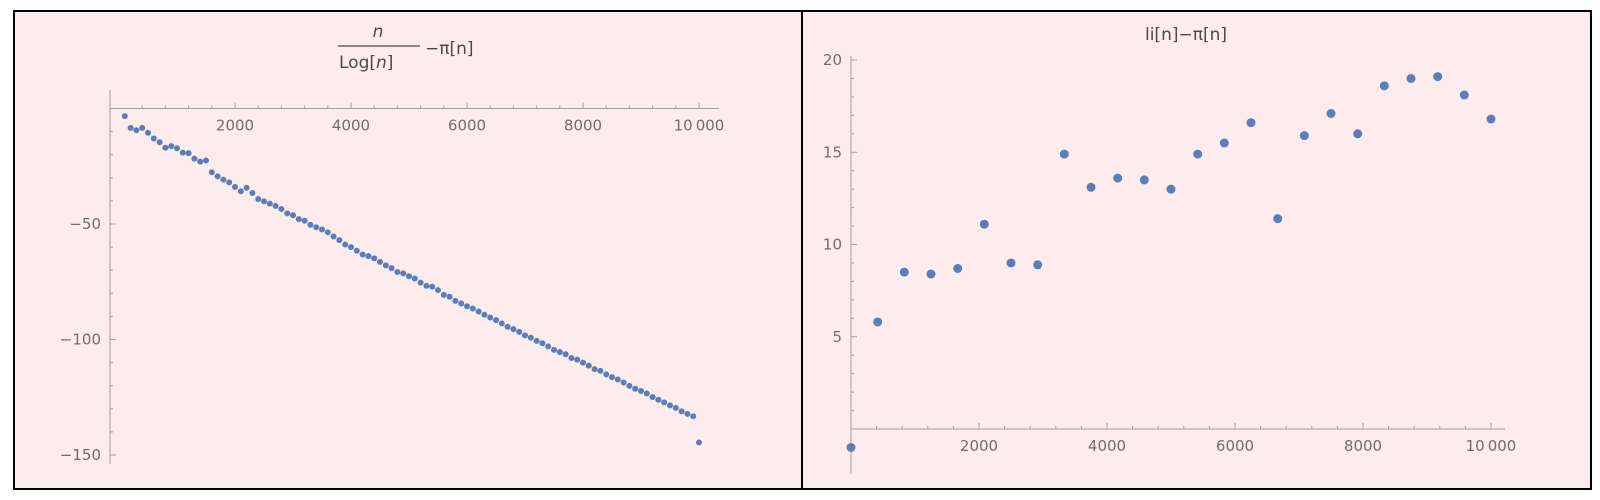  I want to click on x-tick-label: 2000, so click(235, 126).